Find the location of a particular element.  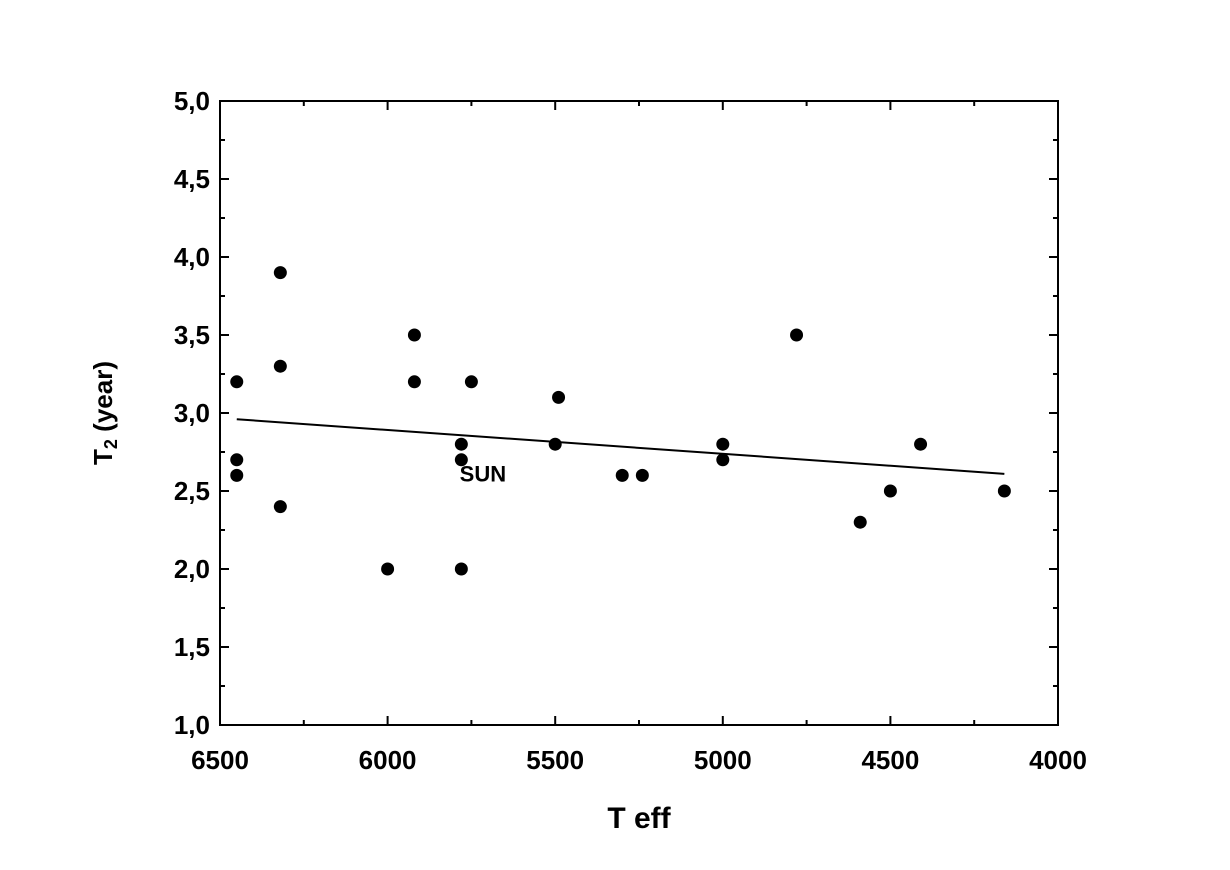

y-tick-label: 2,0 is located at coordinates (192, 569).